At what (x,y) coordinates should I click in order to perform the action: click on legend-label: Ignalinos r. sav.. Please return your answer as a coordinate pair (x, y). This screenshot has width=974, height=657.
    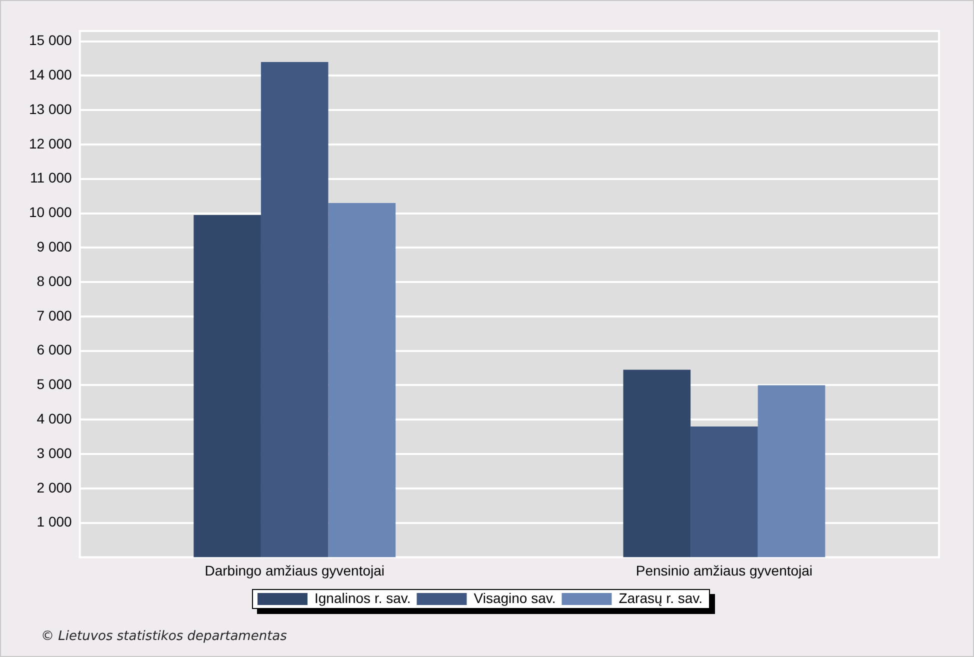
    Looking at the image, I should click on (362, 598).